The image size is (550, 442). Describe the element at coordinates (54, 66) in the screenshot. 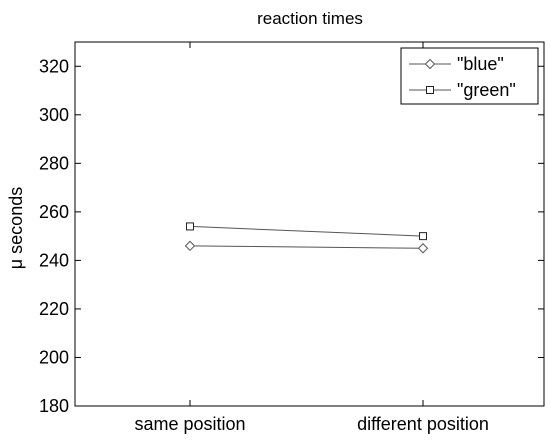

I see `y-tick-label: 320` at that location.